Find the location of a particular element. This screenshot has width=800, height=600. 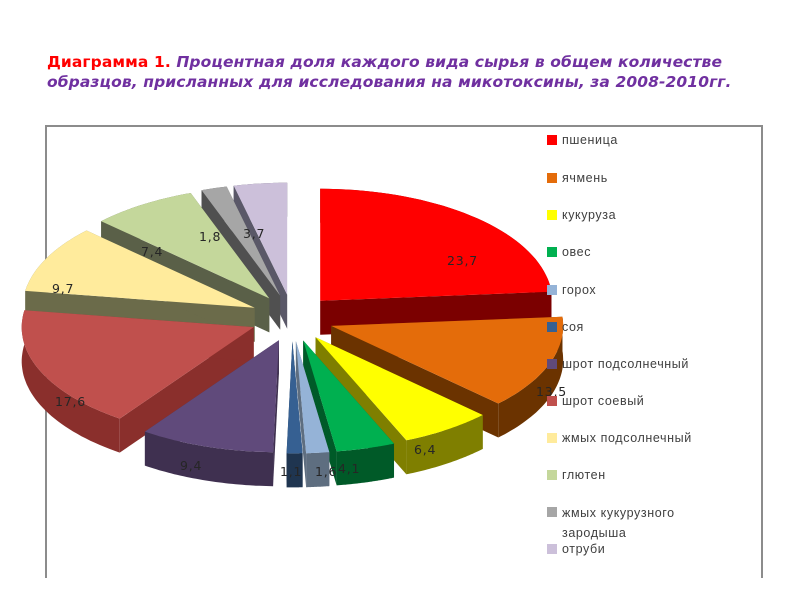

legend-label: жмых подсолнечный is located at coordinates (627, 438).